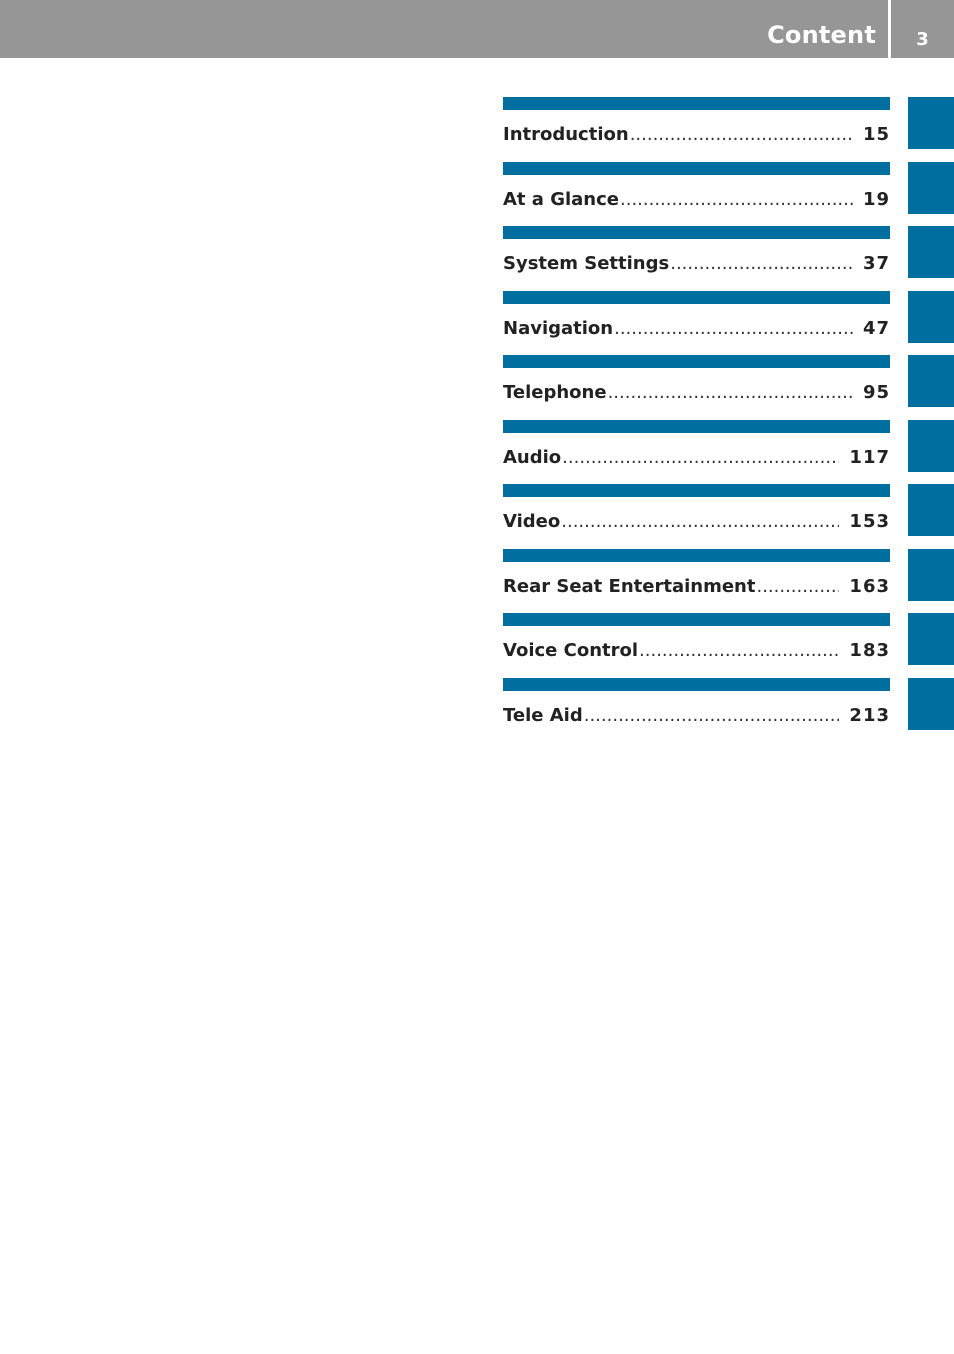  I want to click on toc-page-number: 183, so click(869, 650).